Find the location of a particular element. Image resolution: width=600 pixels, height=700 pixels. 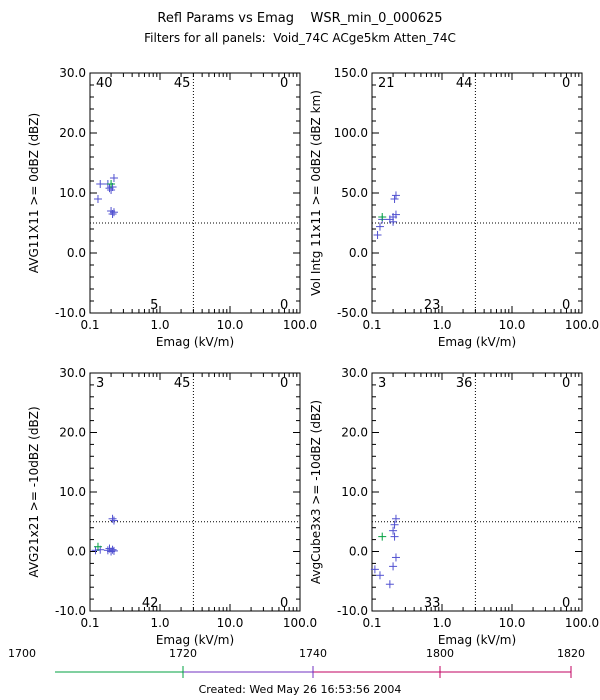

created-footer: Created: Wed May 26 16:53:56 2004 is located at coordinates (300, 689).